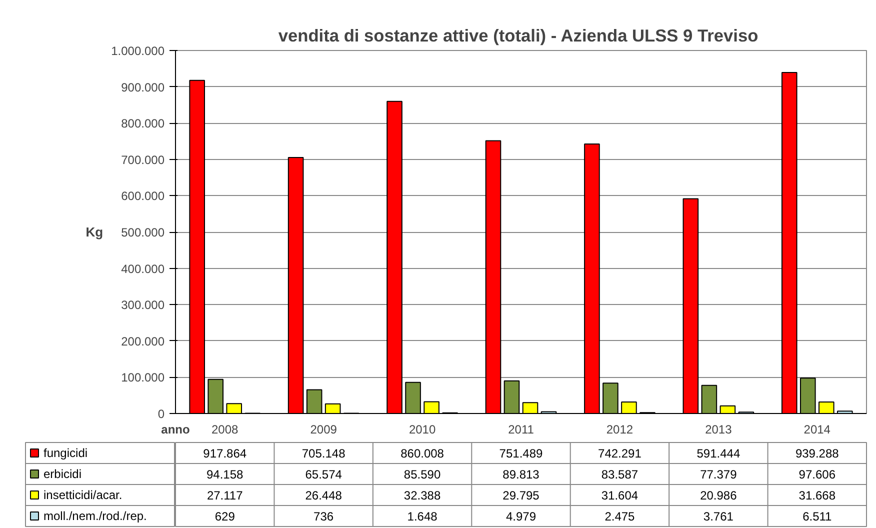 The image size is (876, 528). I want to click on data-label: 591.444, so click(718, 453).